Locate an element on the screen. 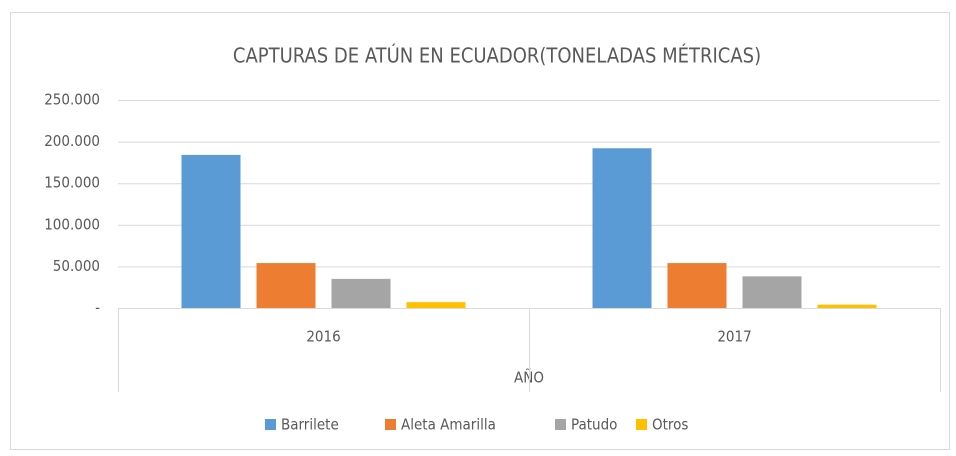 The width and height of the screenshot is (956, 456). y-tick-label: 200.000 is located at coordinates (72, 141).